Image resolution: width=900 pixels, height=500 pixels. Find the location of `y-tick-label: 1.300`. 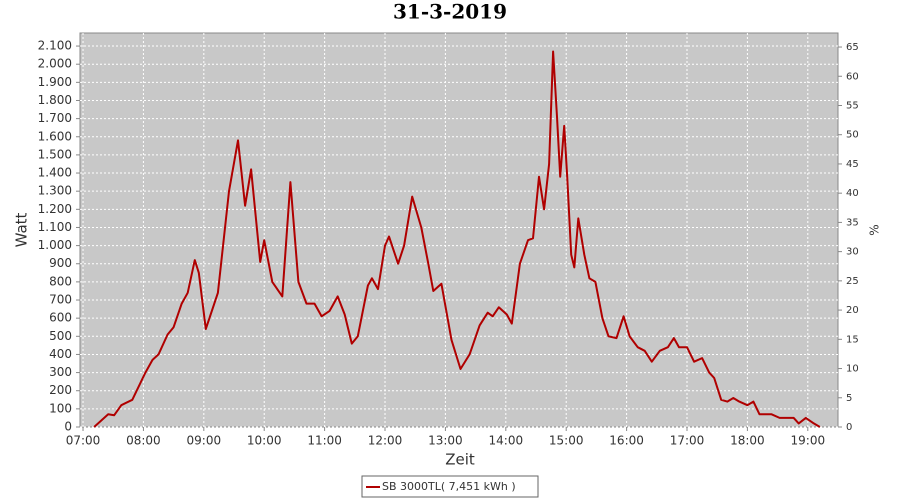

y-tick-label: 1.300 is located at coordinates (55, 191).